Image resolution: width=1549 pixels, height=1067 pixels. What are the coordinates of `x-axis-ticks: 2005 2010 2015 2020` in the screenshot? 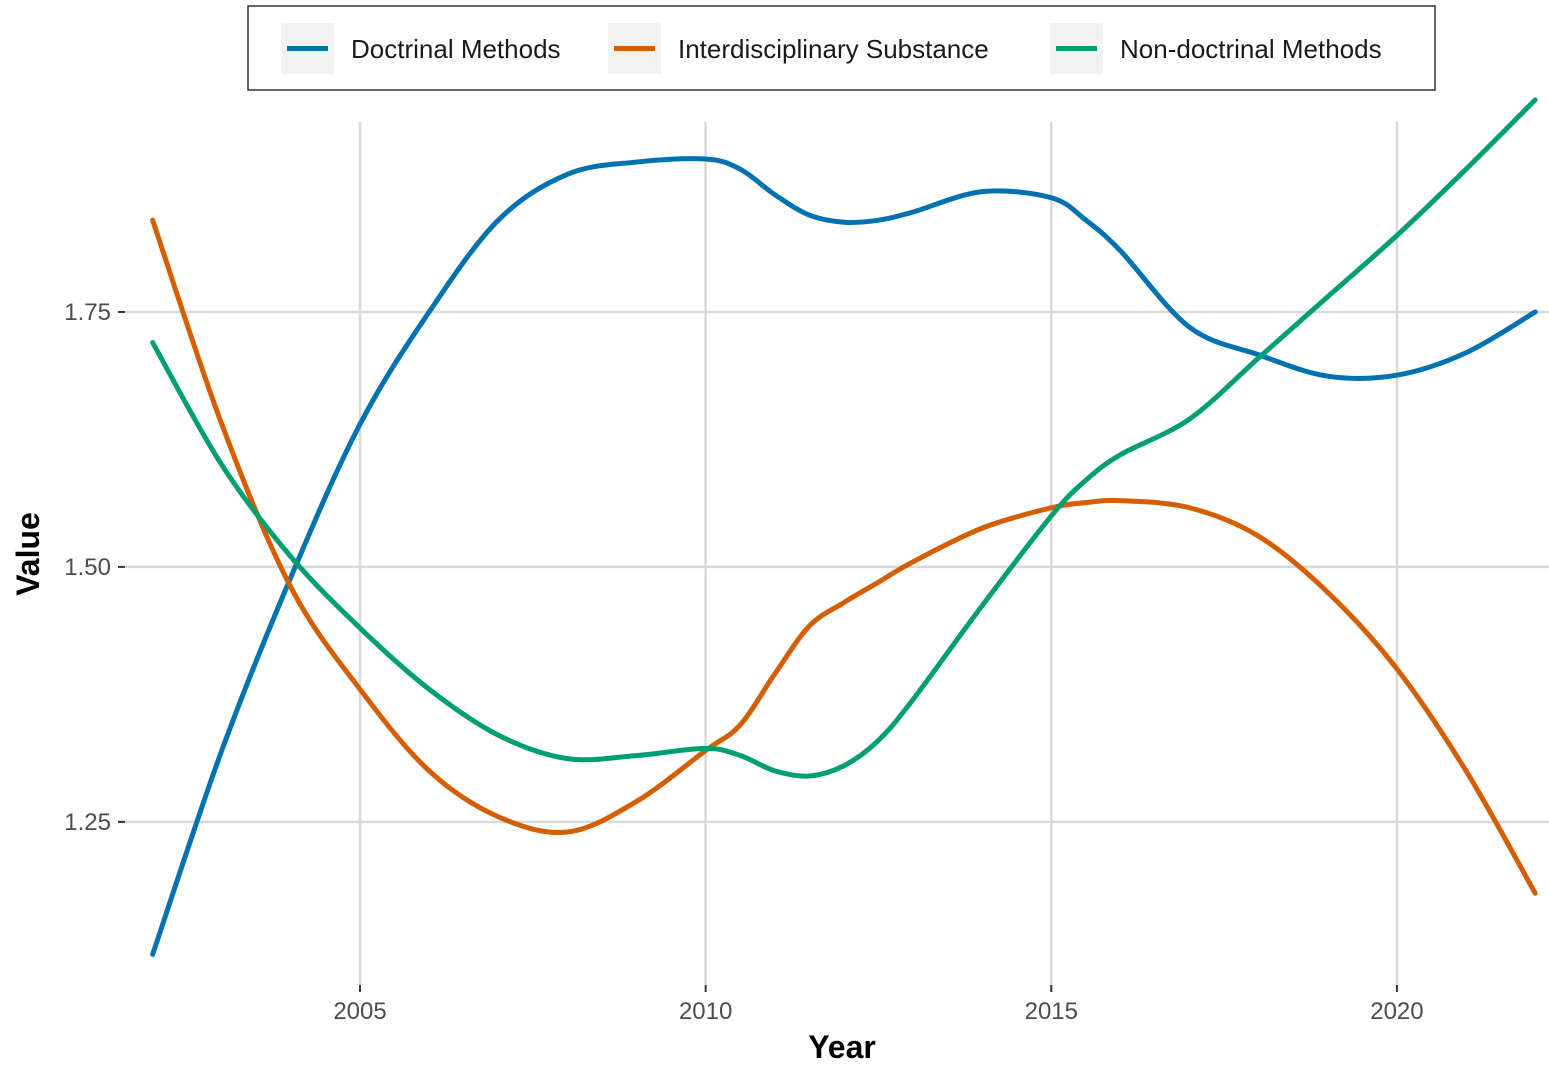 It's located at (878, 1005).